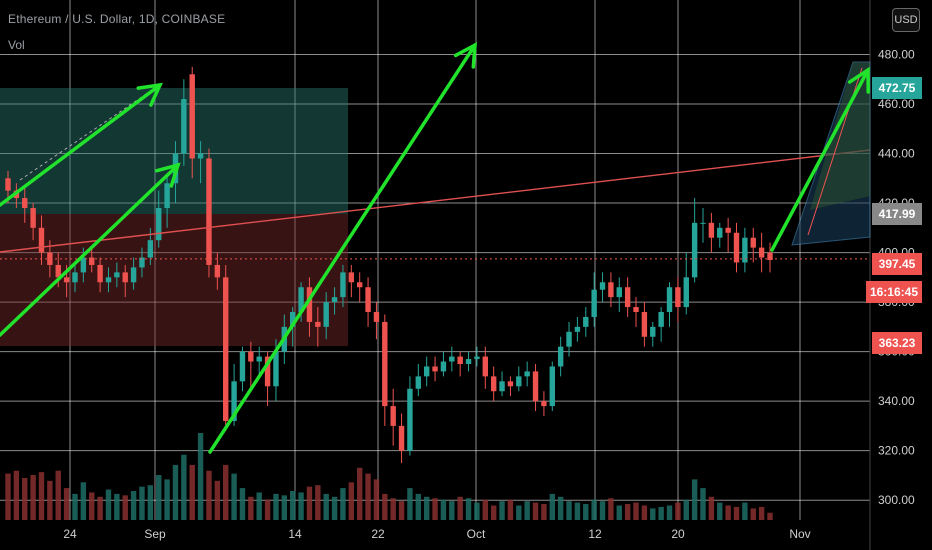 The width and height of the screenshot is (932, 550). What do you see at coordinates (678, 534) in the screenshot?
I see `x-tick-label: 20` at bounding box center [678, 534].